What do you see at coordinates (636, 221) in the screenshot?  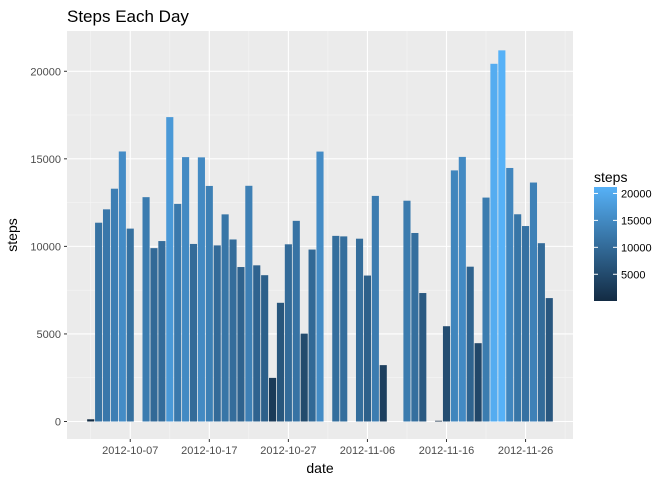 I see `legend-break-label: 15000` at bounding box center [636, 221].